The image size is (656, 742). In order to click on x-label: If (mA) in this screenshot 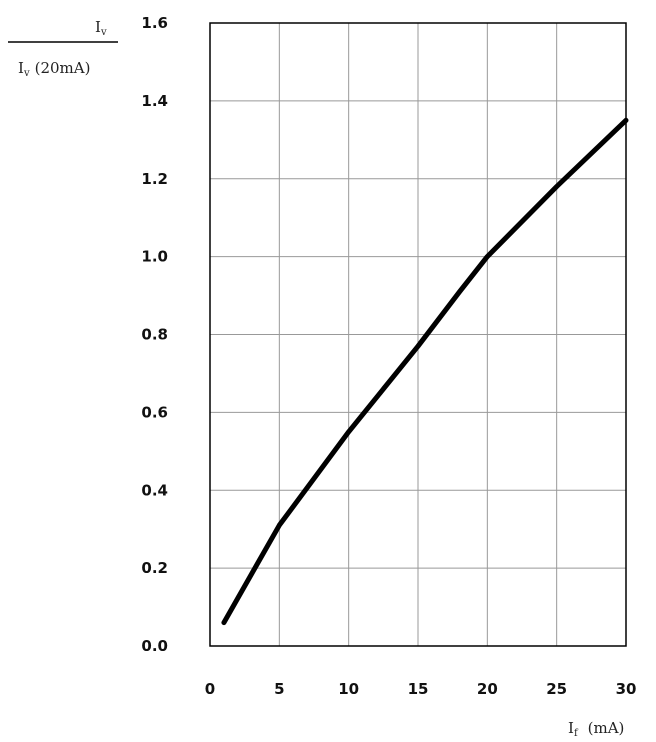, I will do `click(596, 729)`.